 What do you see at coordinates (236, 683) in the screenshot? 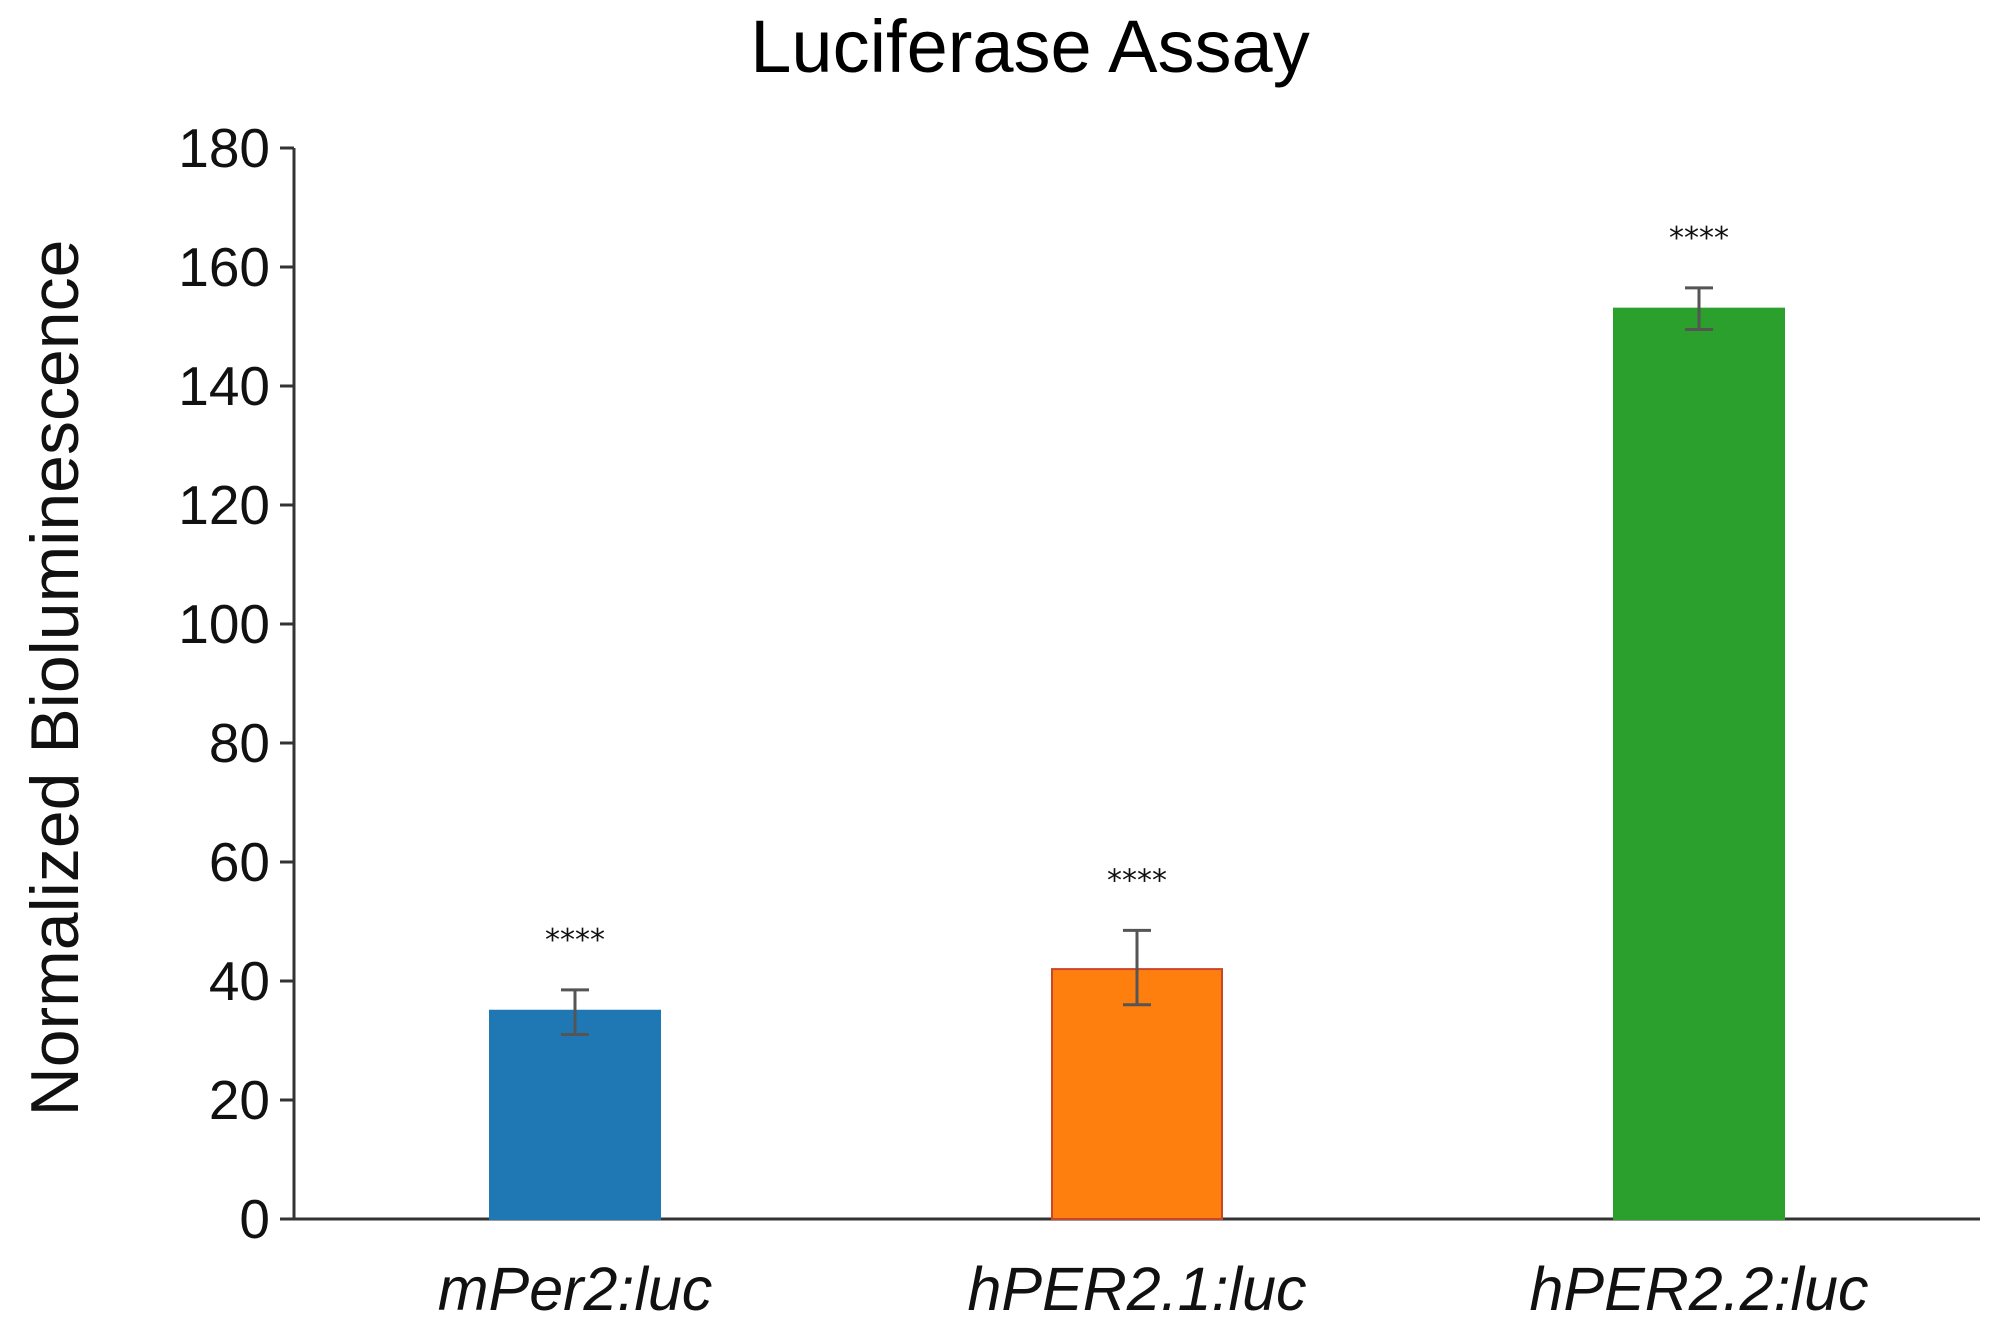
I see `y-ticks: 0 20 40 60 80 100 120 140 160 180` at bounding box center [236, 683].